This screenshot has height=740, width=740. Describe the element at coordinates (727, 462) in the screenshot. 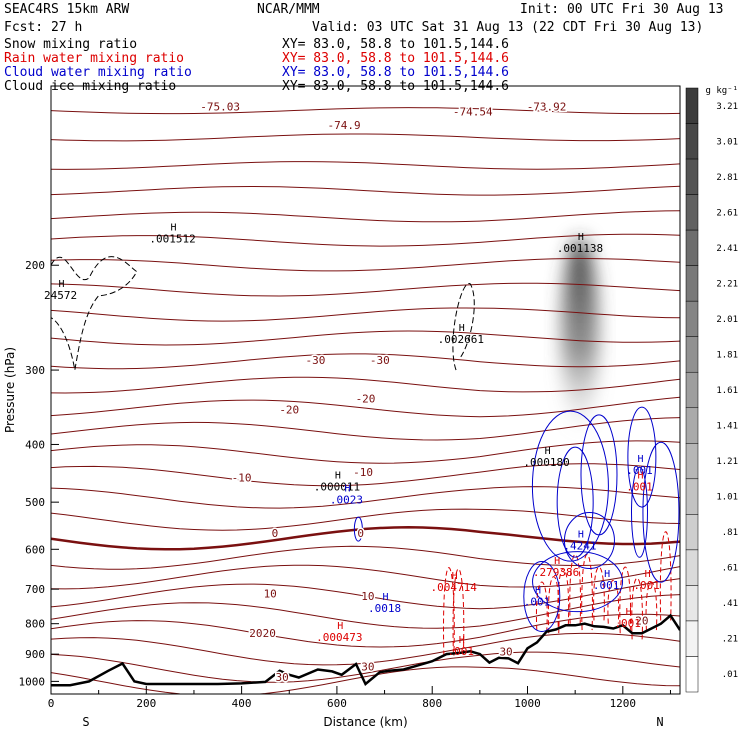

I see `colorbar-level-label: 1.21` at that location.